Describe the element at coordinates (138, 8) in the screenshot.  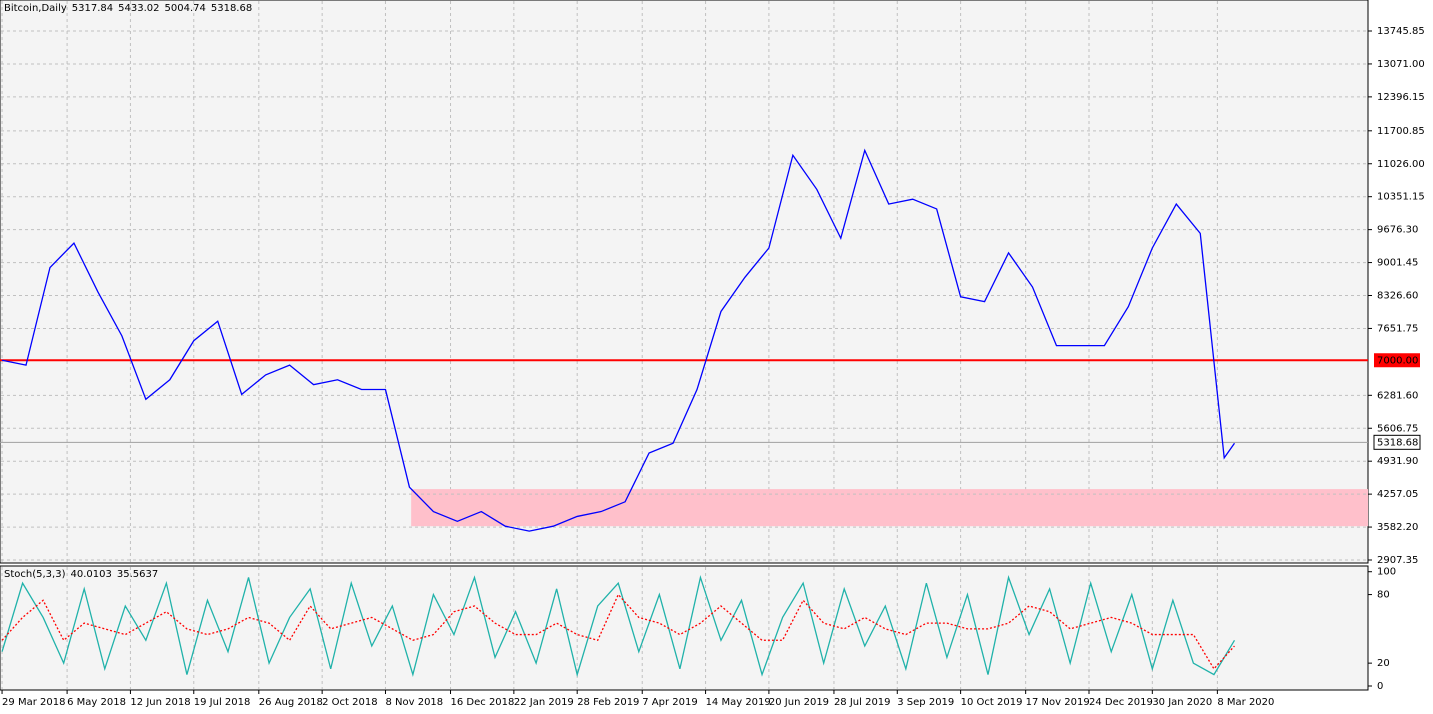
I see `panel-value: 5433.02` at that location.